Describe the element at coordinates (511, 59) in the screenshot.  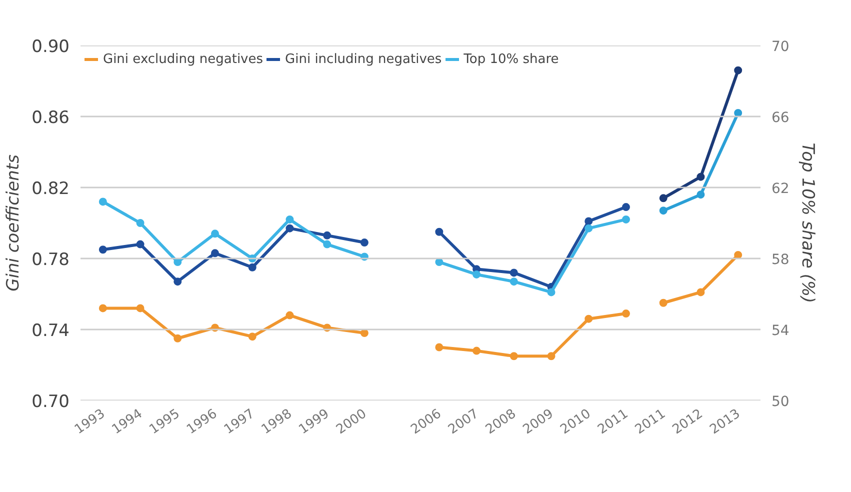
I see `legend-label: Top 10% share` at that location.